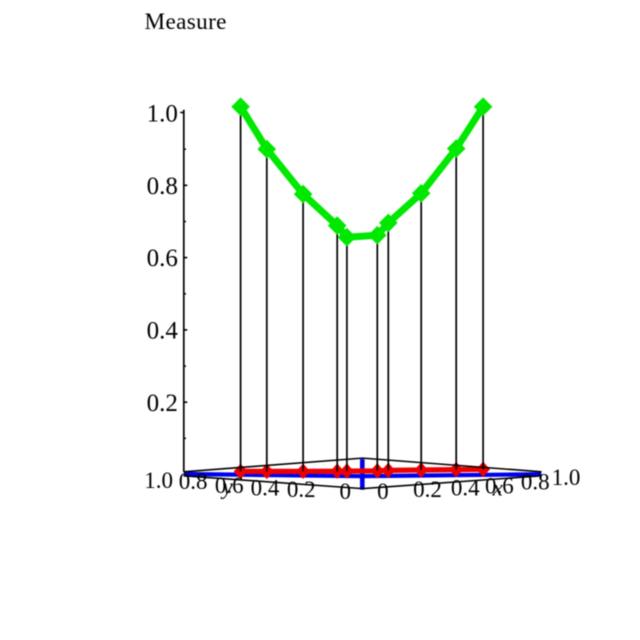 This screenshot has height=640, width=640. I want to click on svg-text: y, so click(226, 486).